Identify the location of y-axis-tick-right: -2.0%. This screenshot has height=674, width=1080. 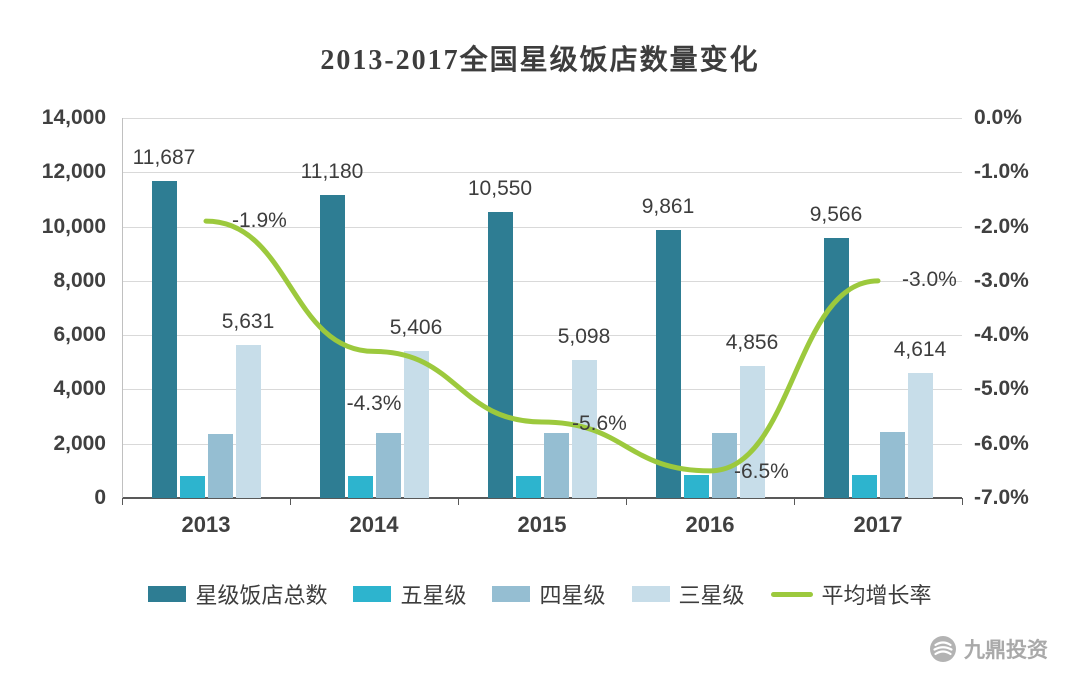
(1001, 226).